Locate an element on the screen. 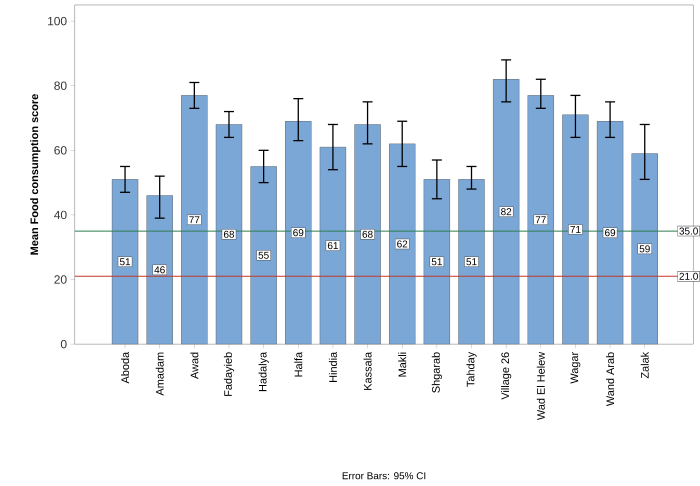 This screenshot has width=700, height=486. x-tick-label: Hadalya is located at coordinates (263, 372).